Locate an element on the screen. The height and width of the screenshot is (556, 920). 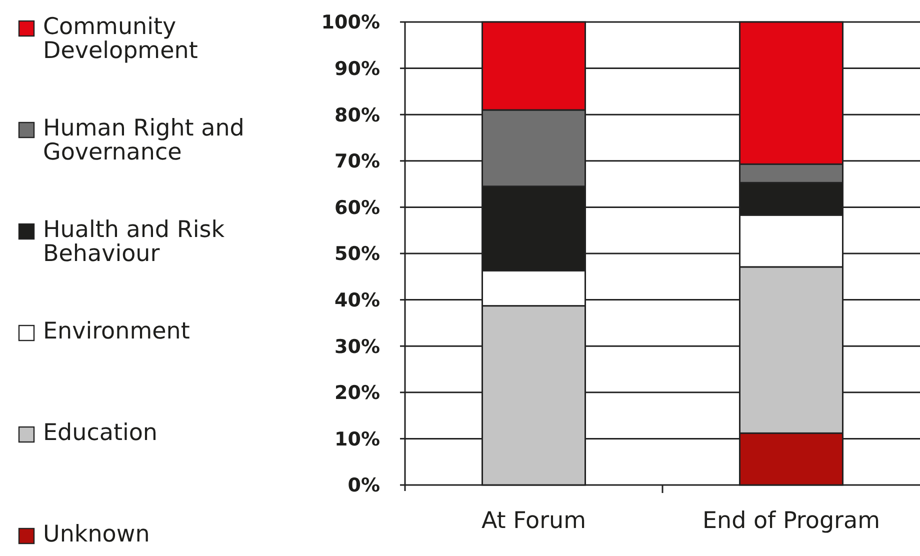
y-tick-label: 10% is located at coordinates (357, 439).